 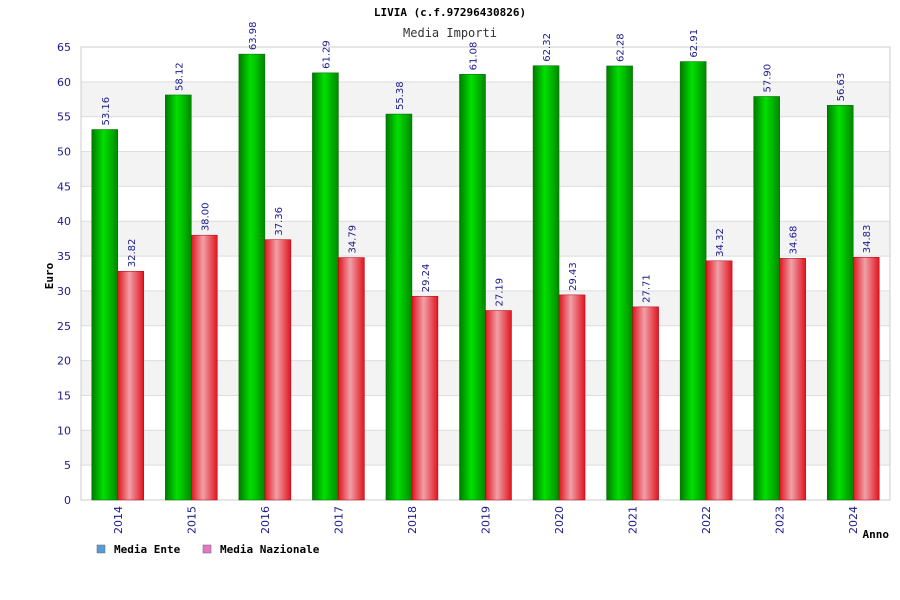 I want to click on legend-label-media-ente: Media Ente, so click(x=147, y=549).